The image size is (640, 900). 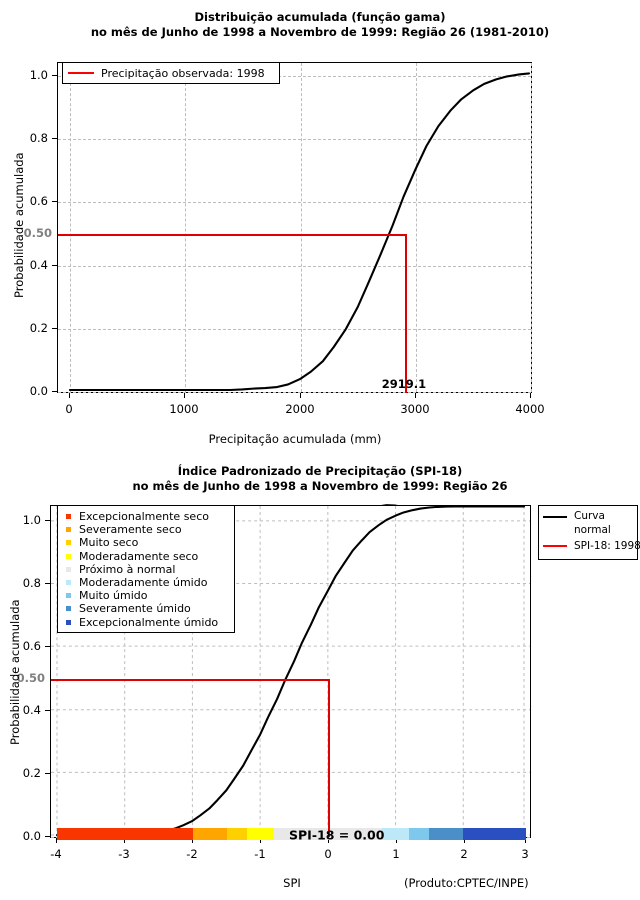 I want to click on legend-item-proximo-a-normal: Próximo à normal, so click(x=146, y=569).